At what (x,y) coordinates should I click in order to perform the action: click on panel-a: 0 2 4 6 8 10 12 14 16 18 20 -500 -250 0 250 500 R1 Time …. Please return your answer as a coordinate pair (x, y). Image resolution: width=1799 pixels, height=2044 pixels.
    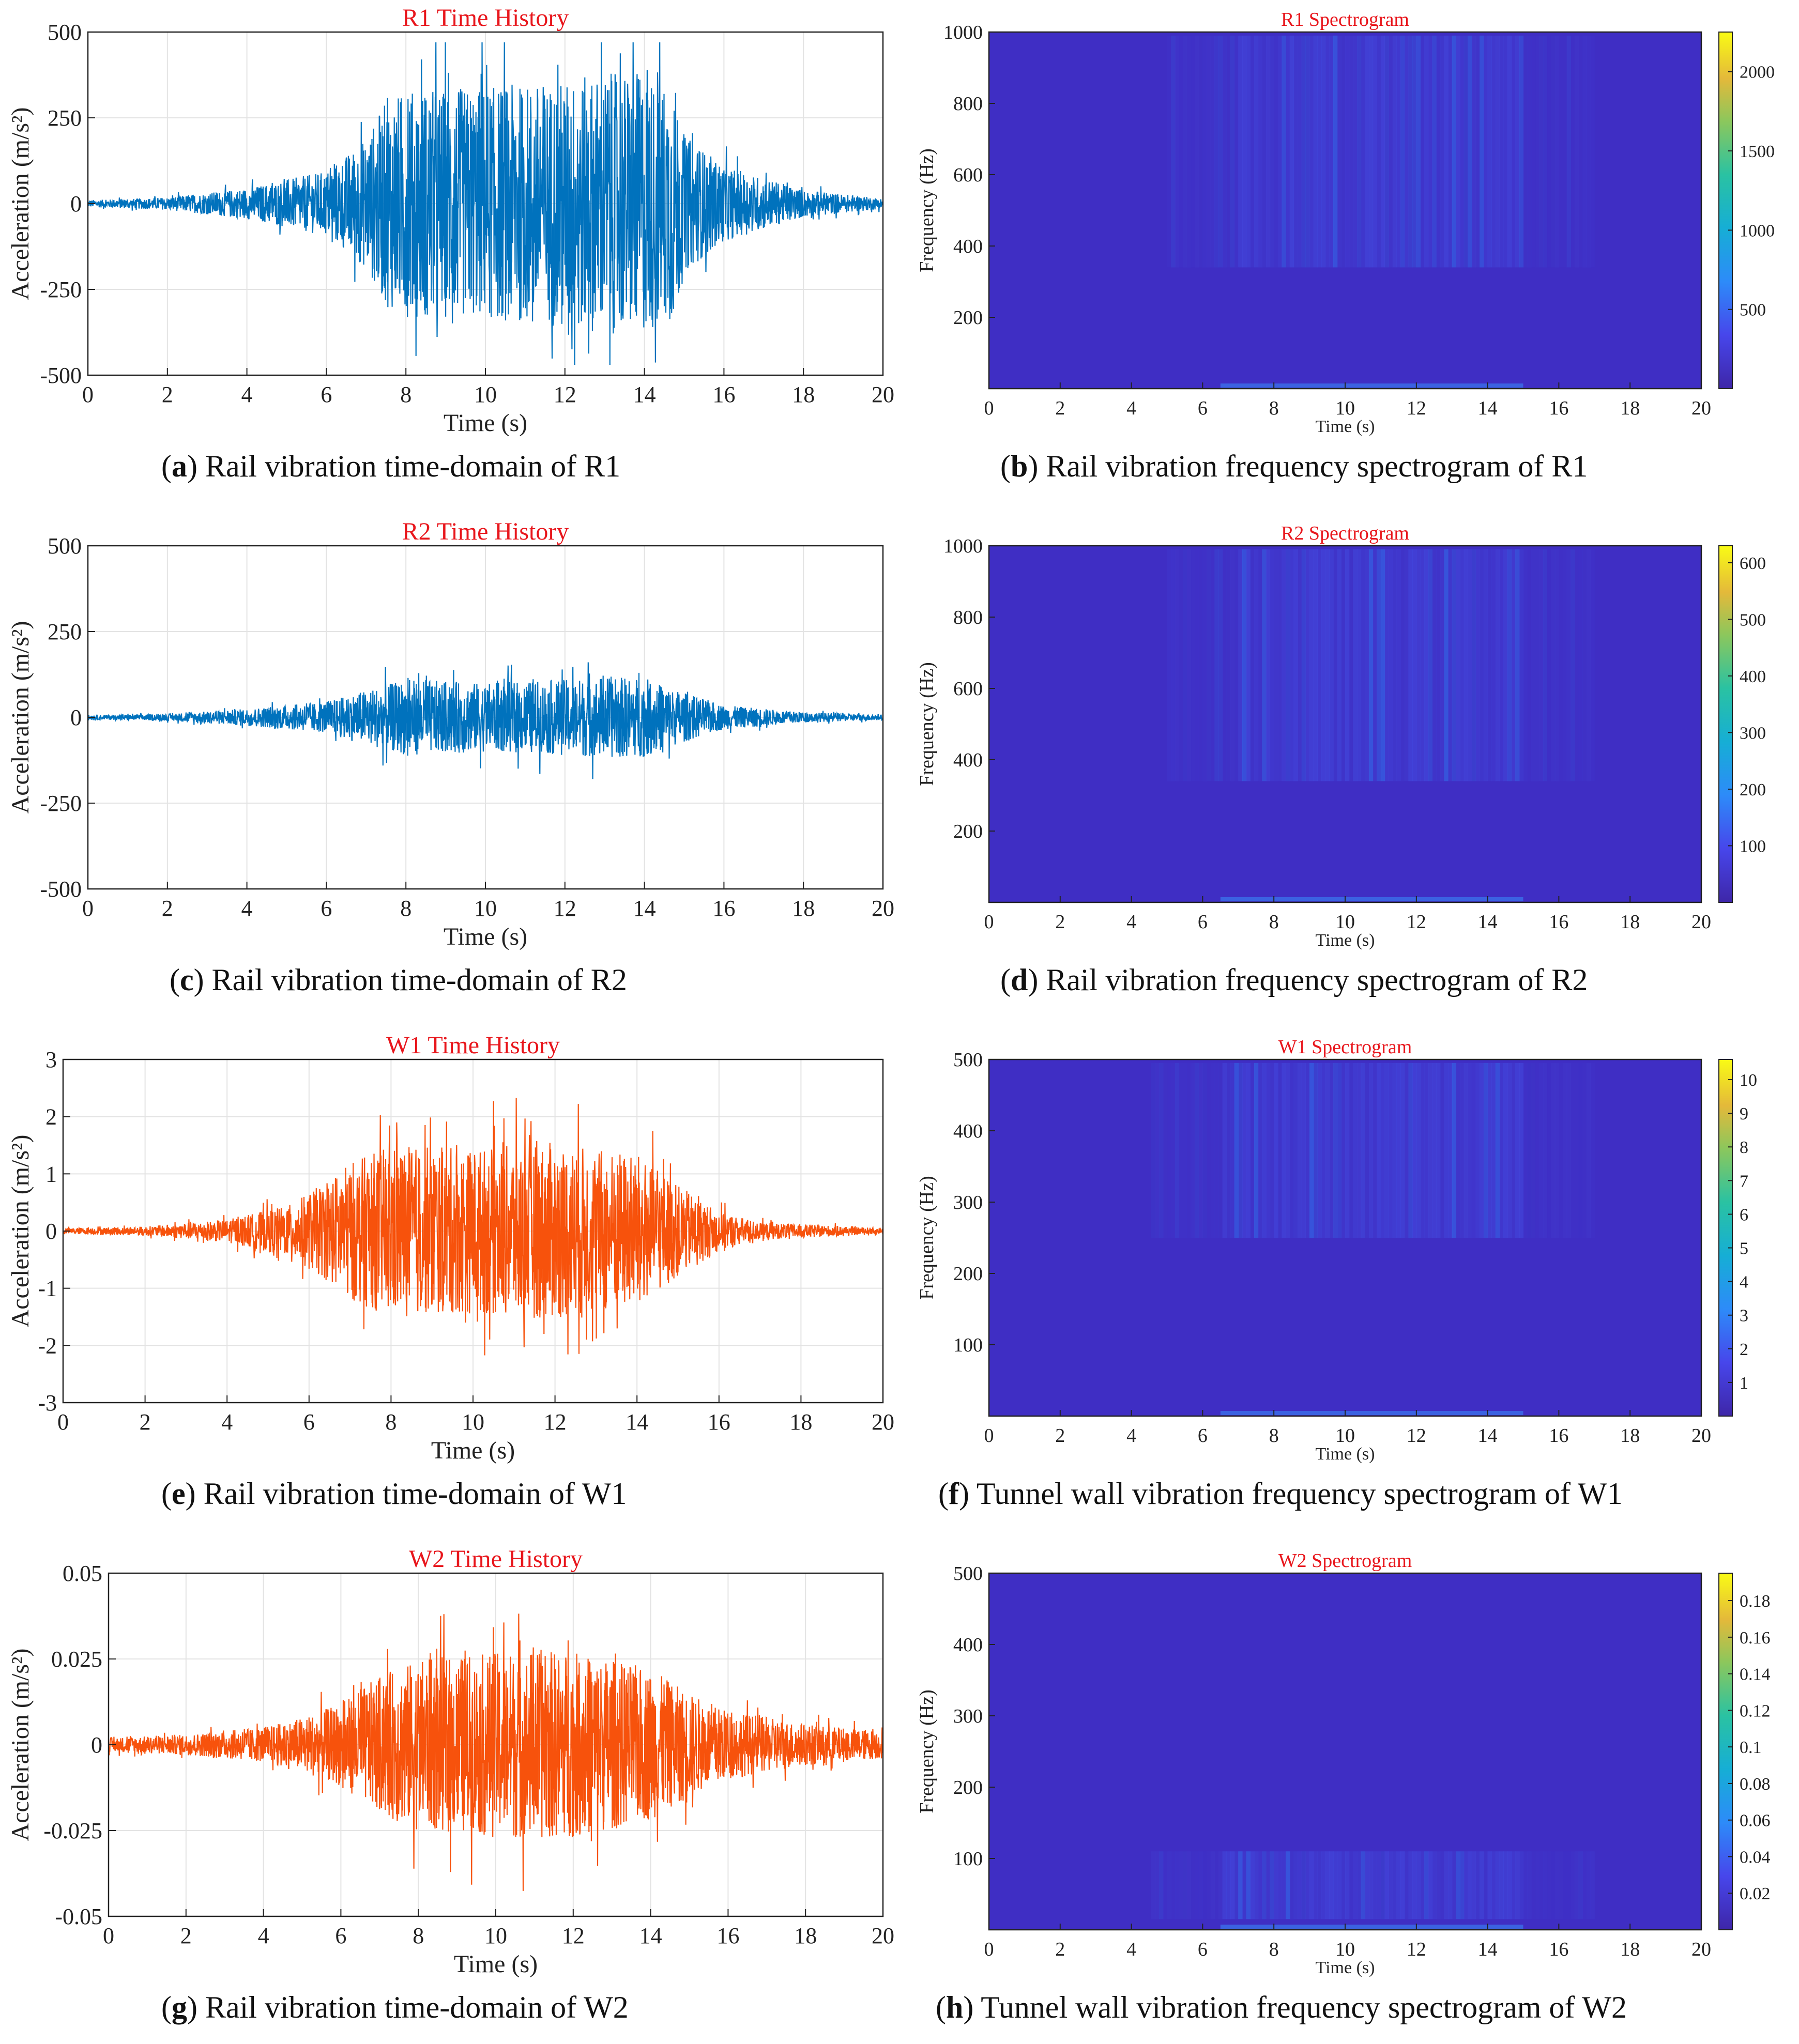
    Looking at the image, I should click on (451, 221).